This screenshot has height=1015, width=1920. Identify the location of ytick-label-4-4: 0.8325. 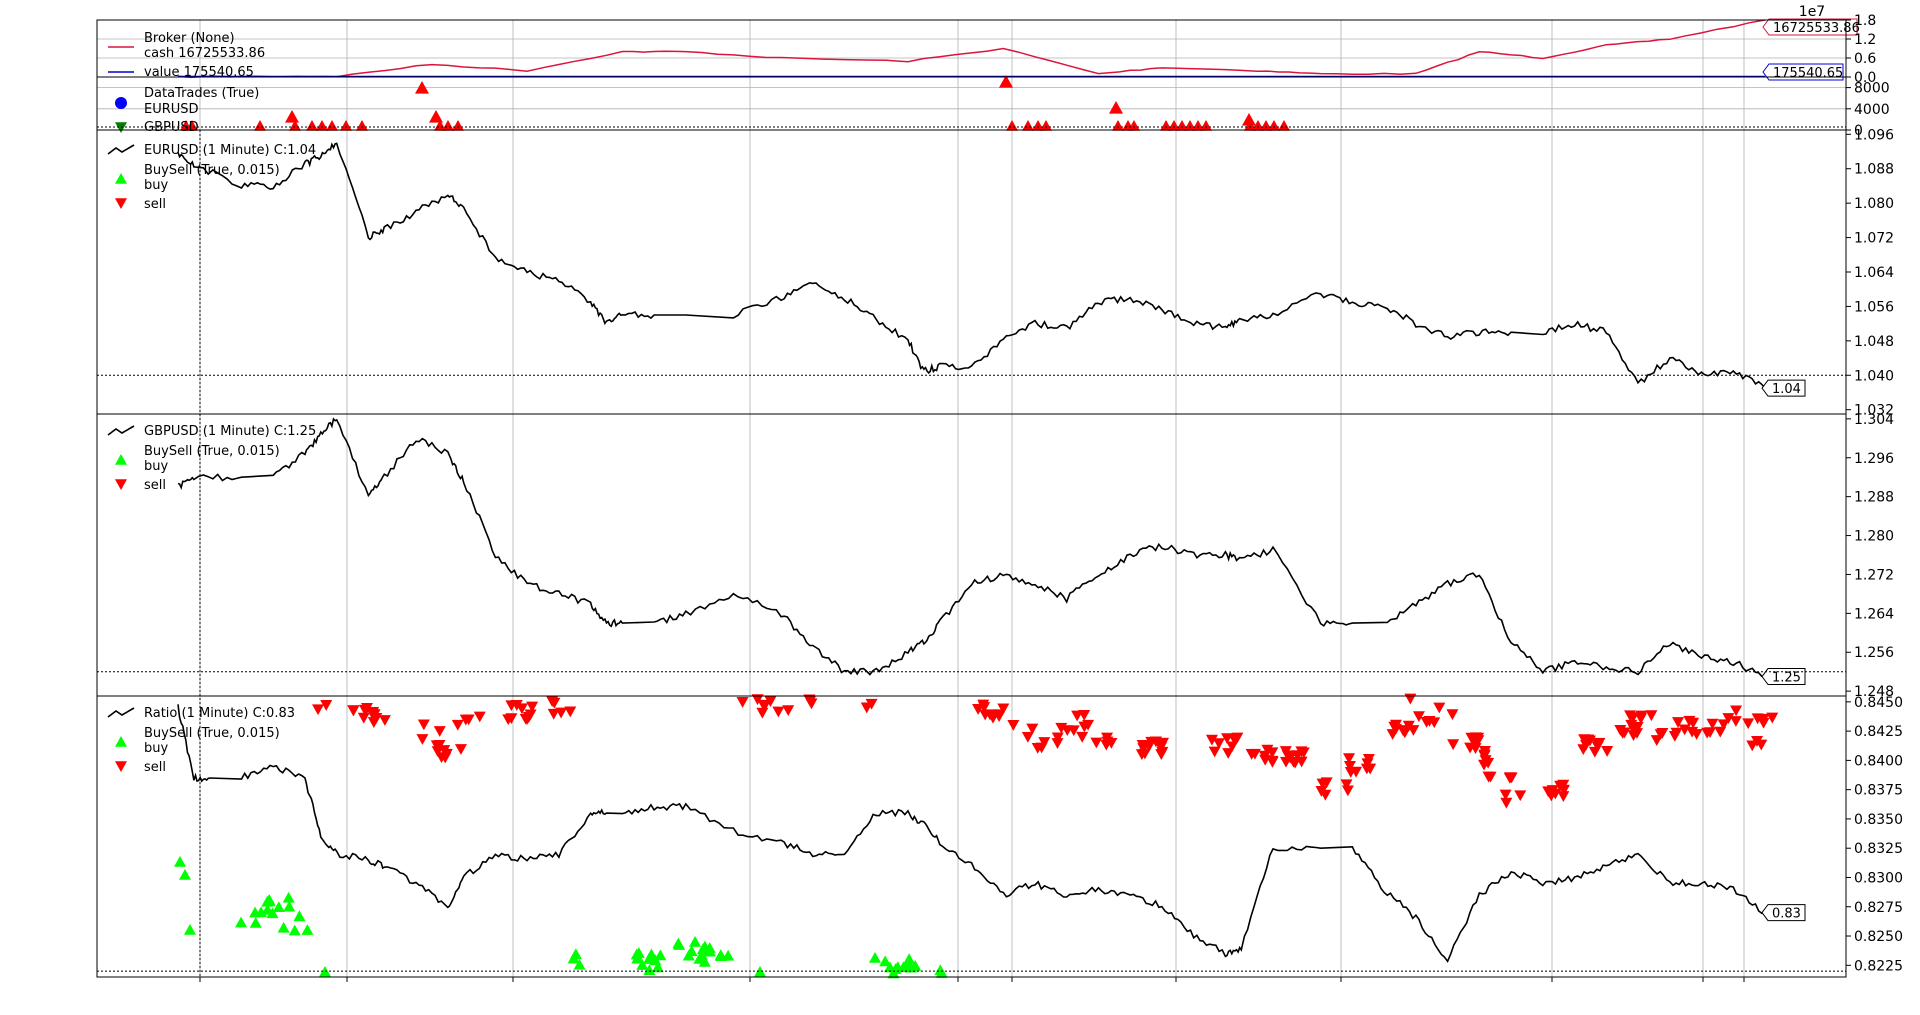
(1878, 849).